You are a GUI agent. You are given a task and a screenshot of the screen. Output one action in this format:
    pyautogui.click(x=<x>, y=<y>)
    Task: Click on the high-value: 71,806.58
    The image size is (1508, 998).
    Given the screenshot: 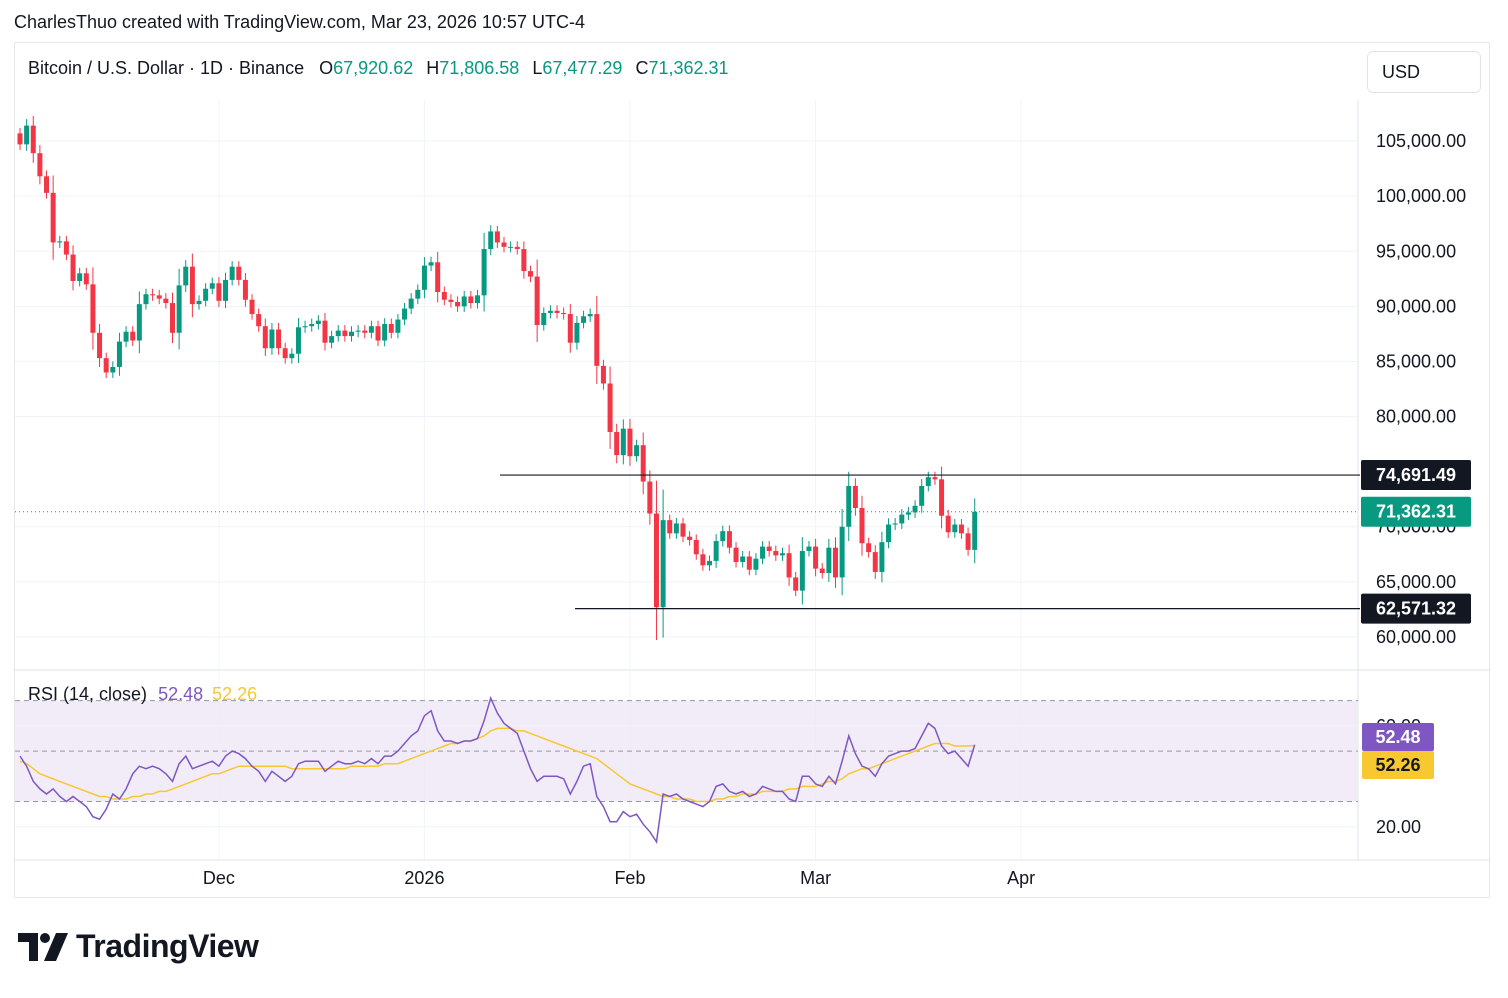 What is the action you would take?
    pyautogui.click(x=479, y=68)
    